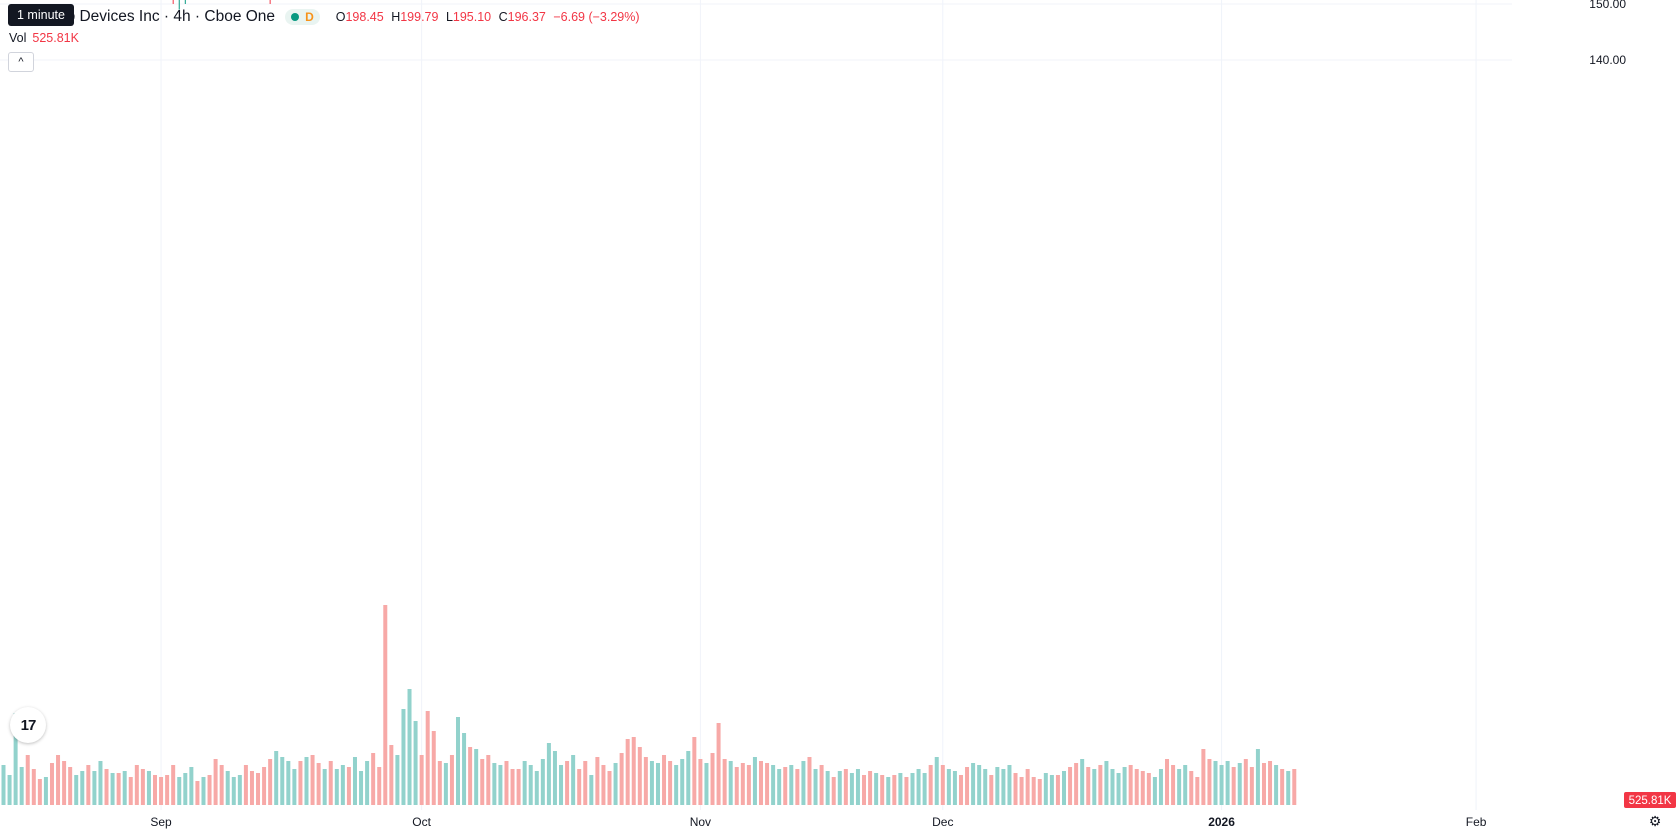 The height and width of the screenshot is (835, 1678). I want to click on collapse-legend-button: ^, so click(21, 62).